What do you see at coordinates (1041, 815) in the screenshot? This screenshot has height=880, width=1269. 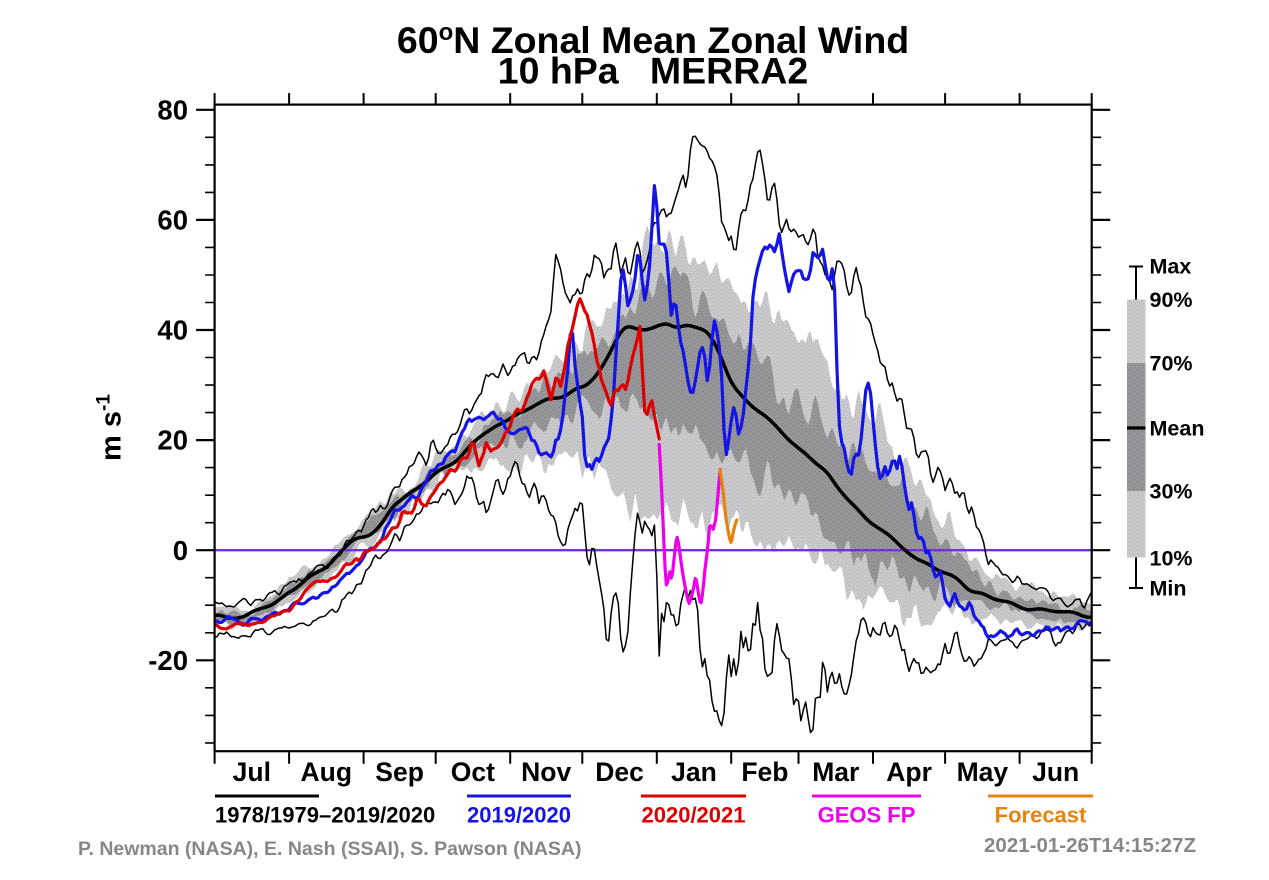 I see `svg-text: Forecast` at bounding box center [1041, 815].